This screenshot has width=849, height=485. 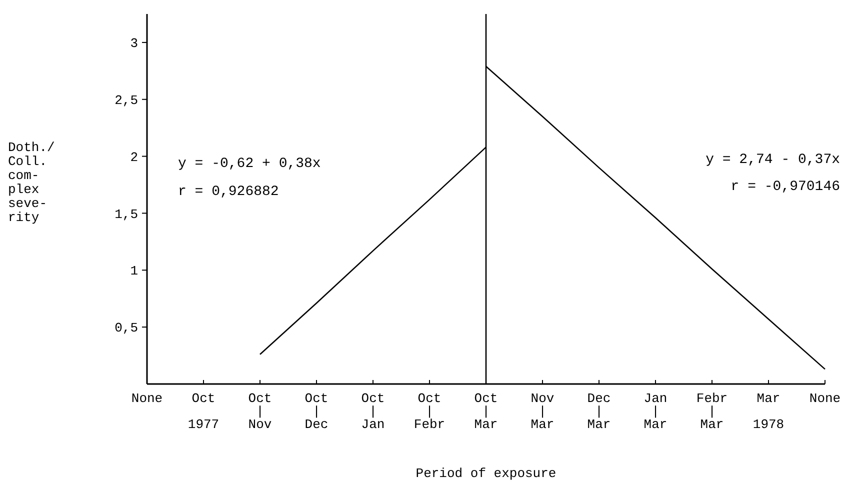 I want to click on annotation: r = -0,970146, so click(x=785, y=186).